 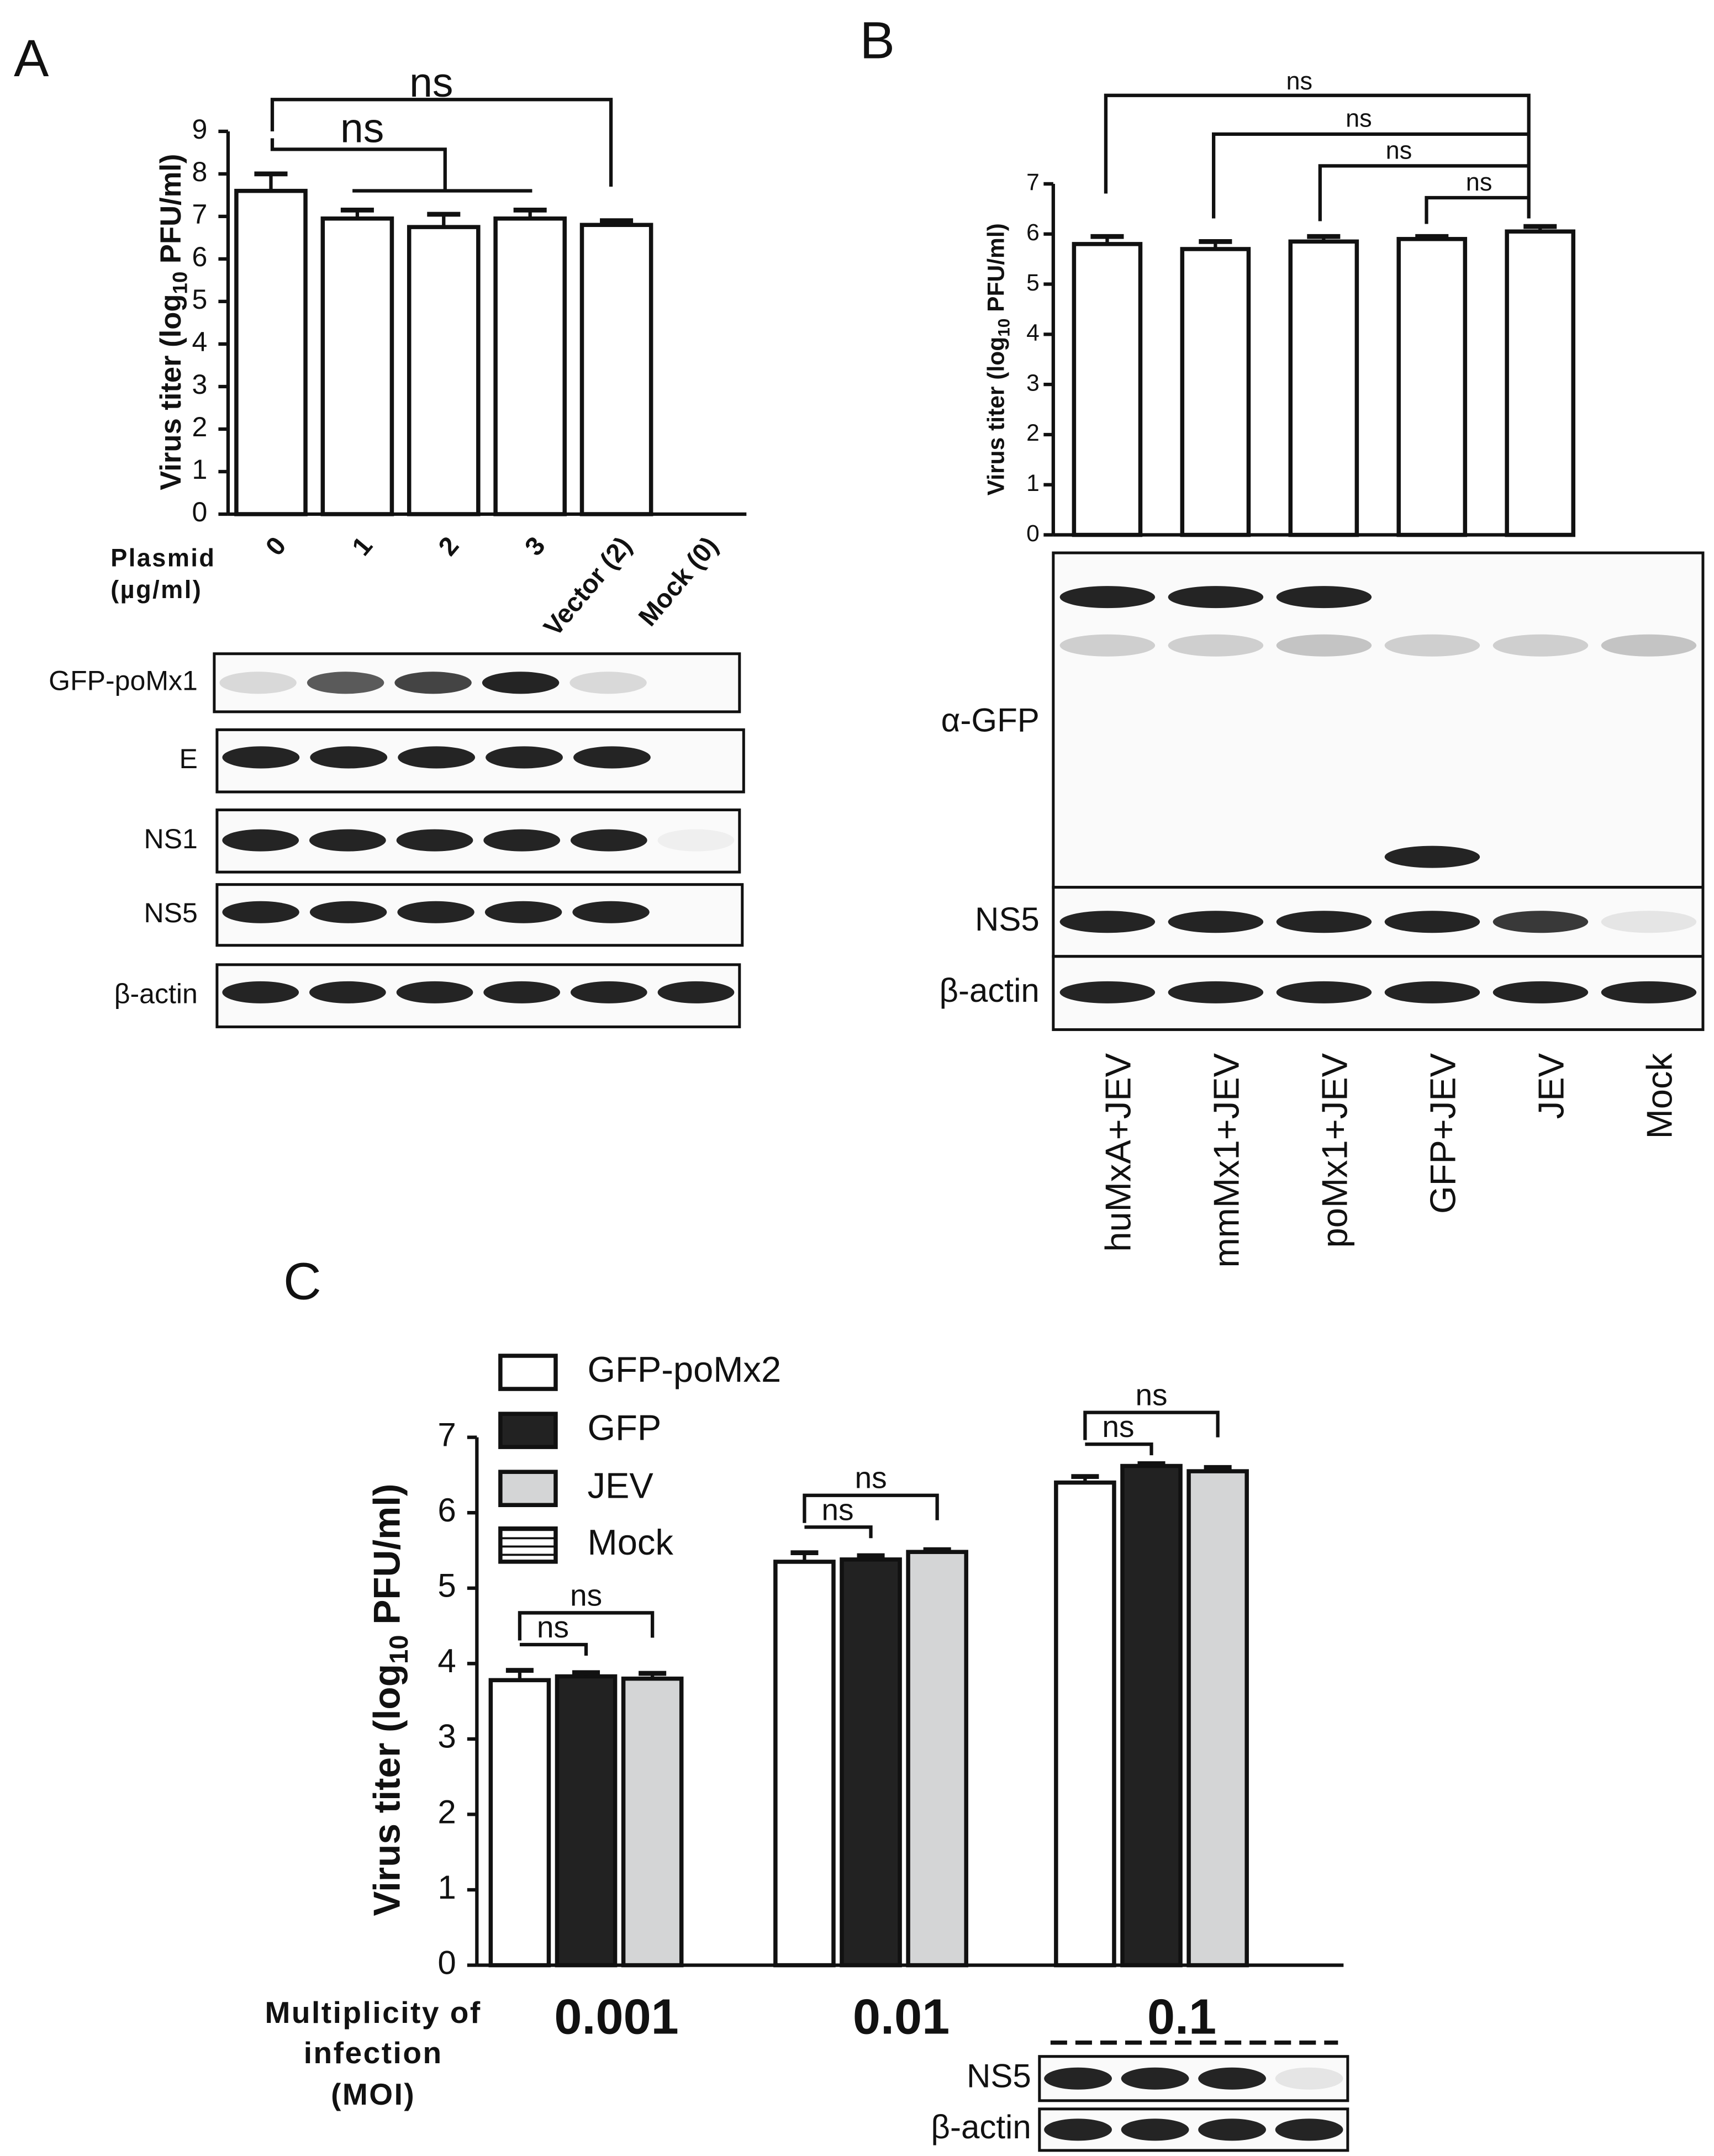 I want to click on x-tick-label: 2, so click(x=449, y=546).